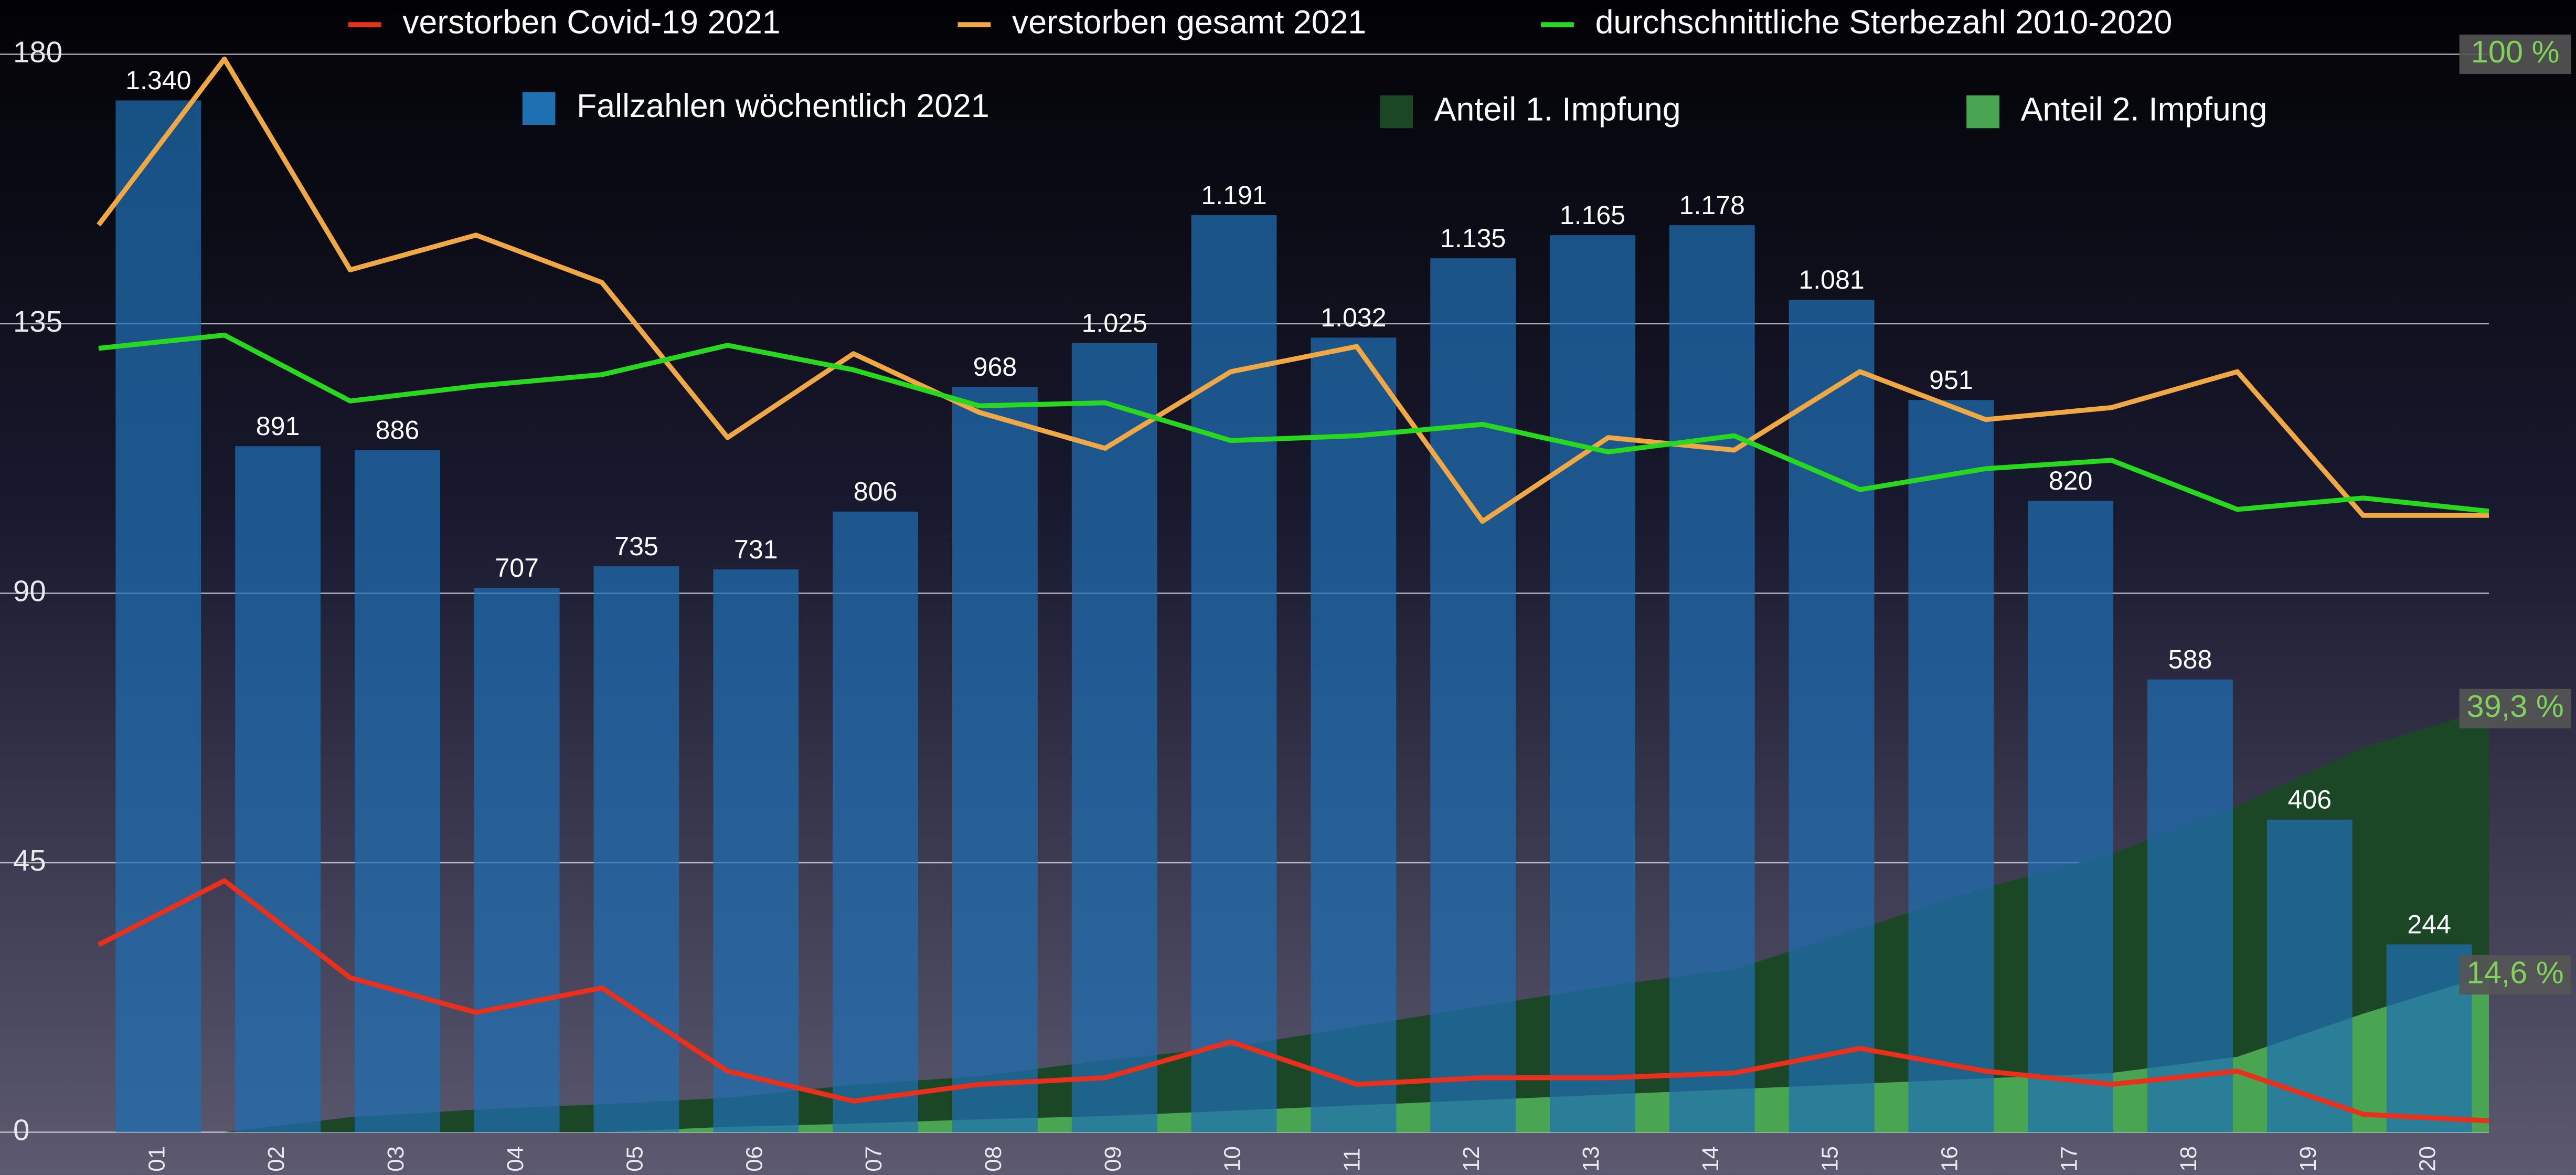 This screenshot has height=1175, width=2576. I want to click on x-tick-label: 03, so click(396, 1159).